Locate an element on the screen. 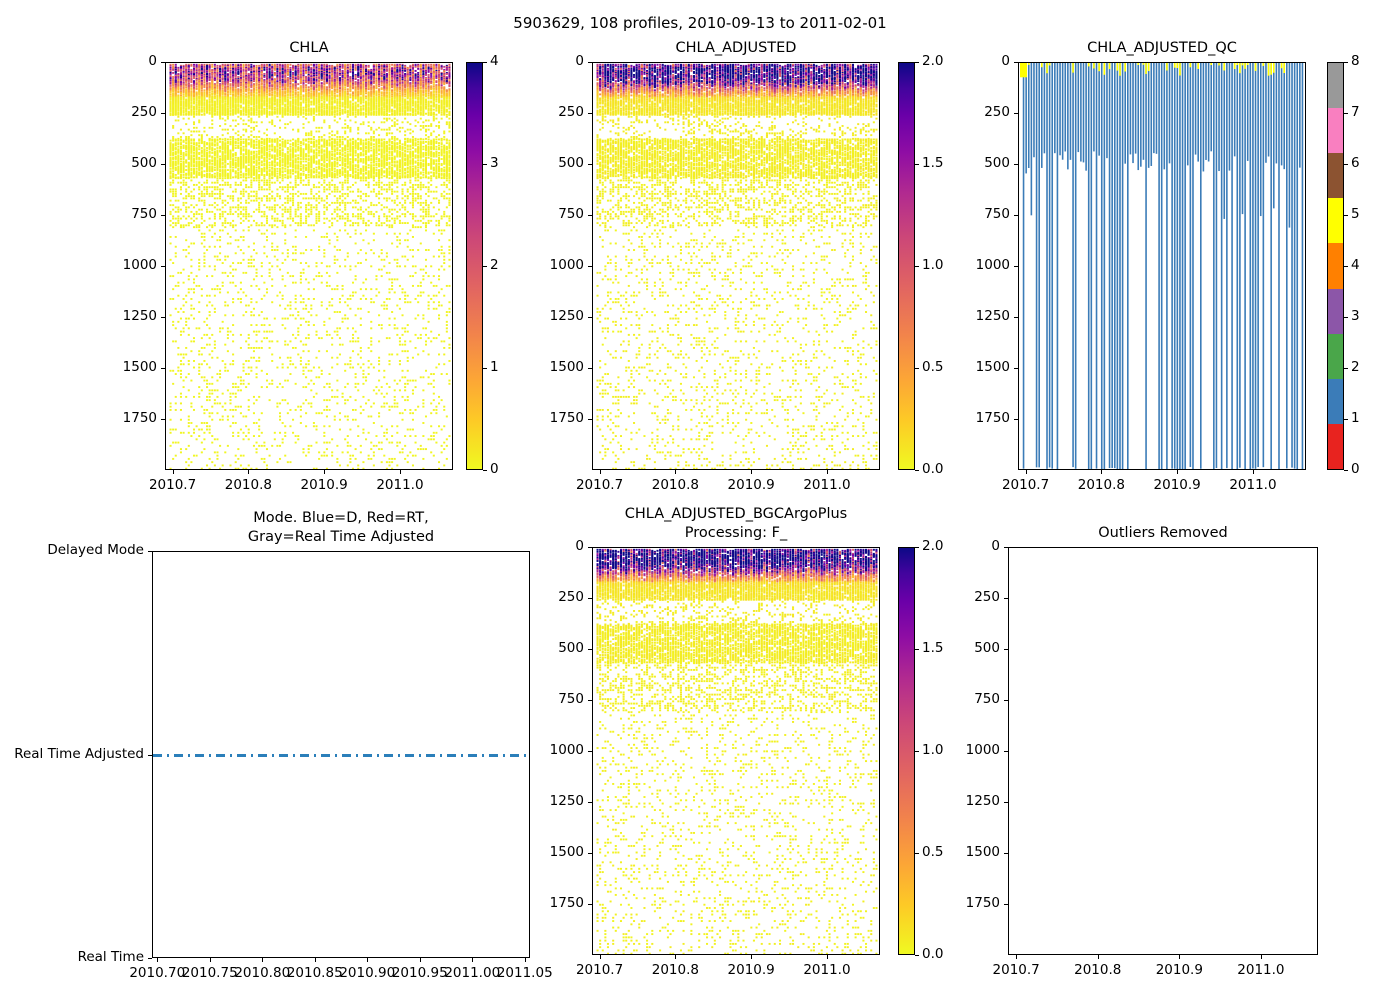  chla-adjusted-qc-xtick-label-0: 2010.7 is located at coordinates (1026, 485).